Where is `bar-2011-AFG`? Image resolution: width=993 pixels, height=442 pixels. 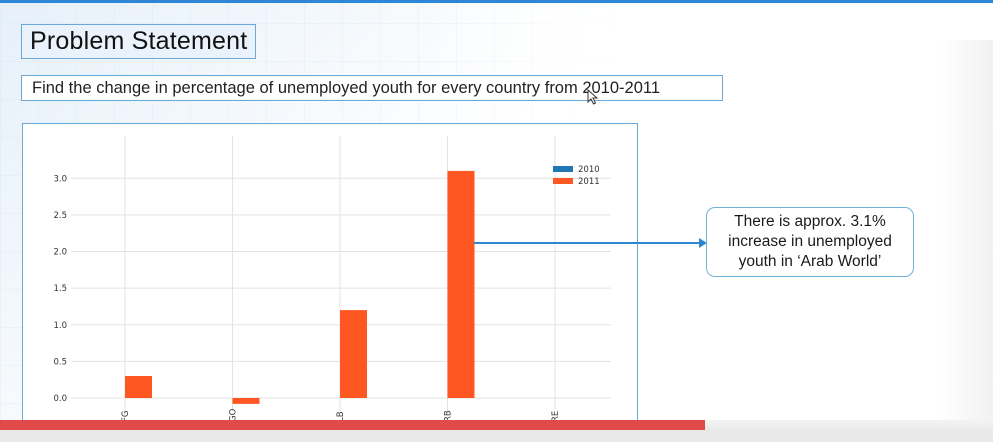 bar-2011-AFG is located at coordinates (138, 387).